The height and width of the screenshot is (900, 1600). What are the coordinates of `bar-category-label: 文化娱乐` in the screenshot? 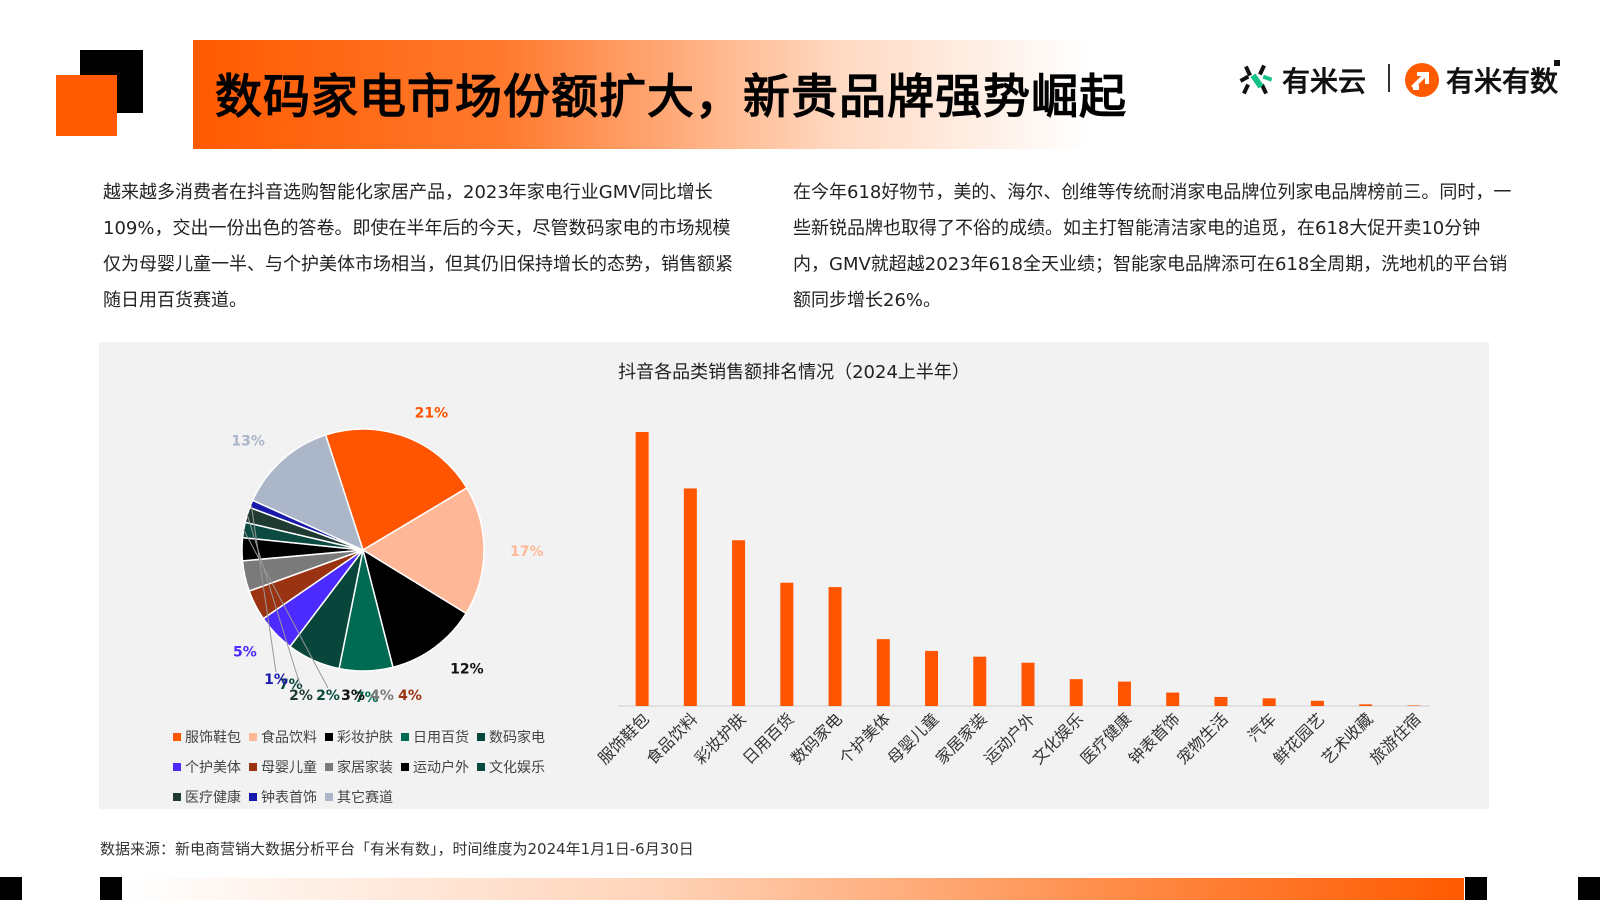 It's located at (1057, 738).